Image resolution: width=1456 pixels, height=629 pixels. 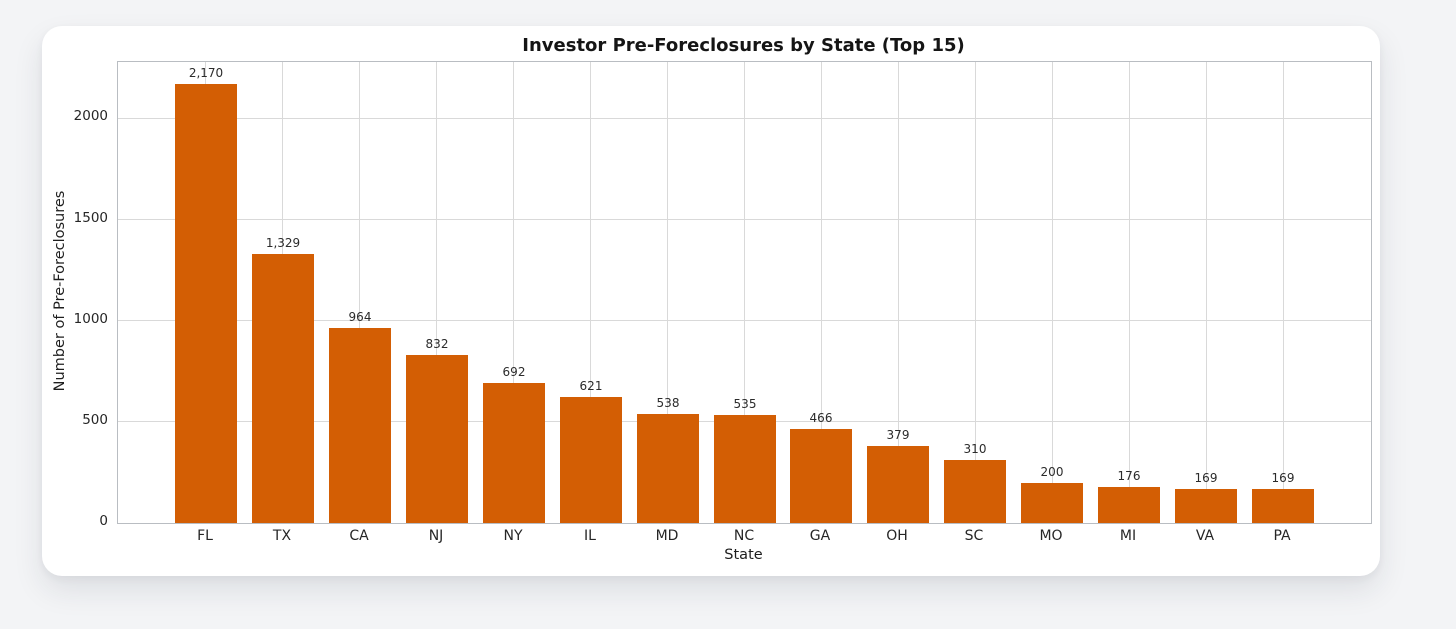 I want to click on bar-value-label: 964, so click(x=360, y=317).